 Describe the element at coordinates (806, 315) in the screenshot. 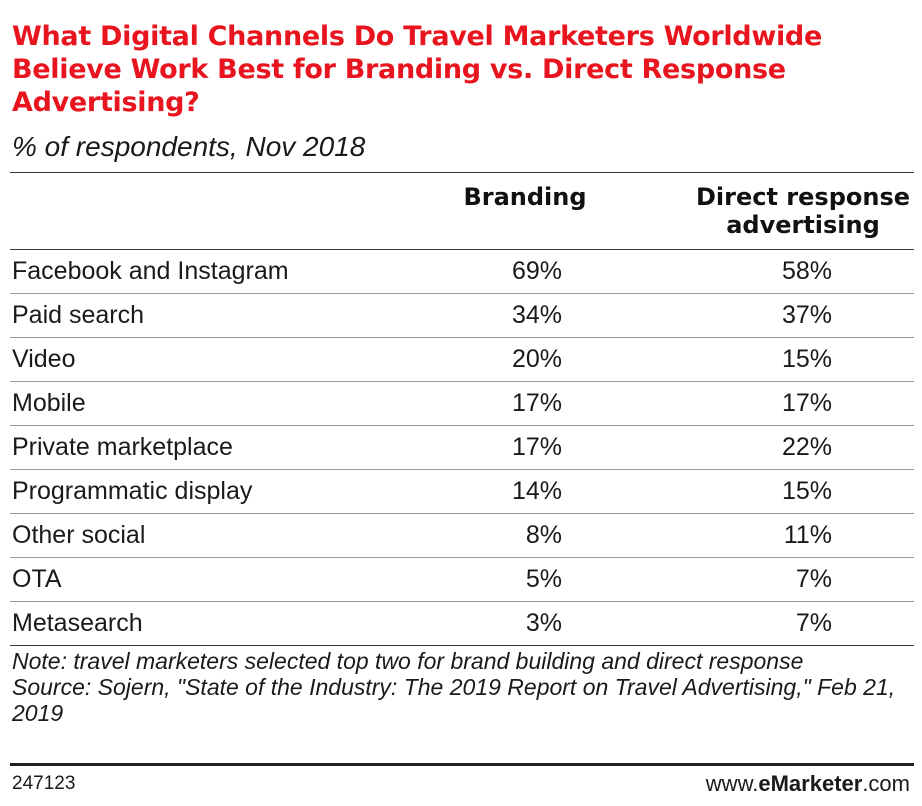

I see `direct-response-value: 37%` at that location.